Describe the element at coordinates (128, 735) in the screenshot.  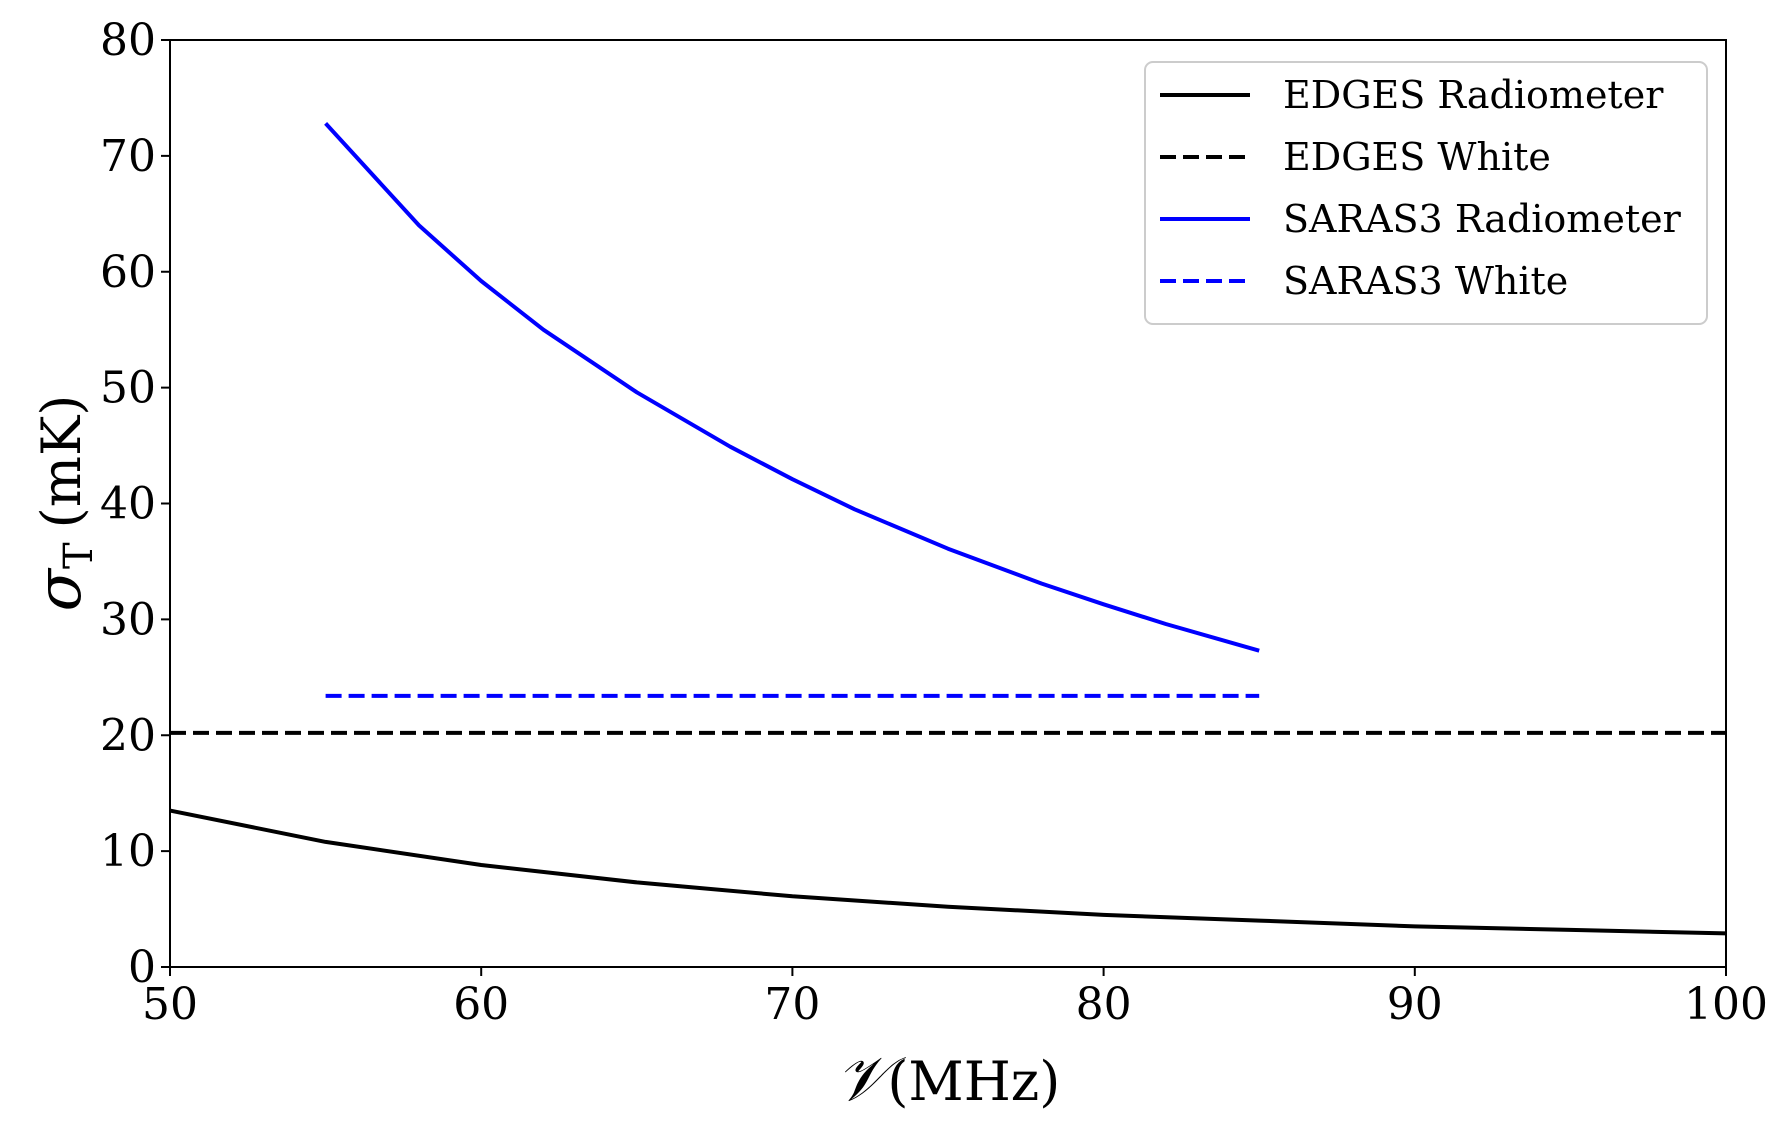
I see `y-tick-label: 20` at that location.